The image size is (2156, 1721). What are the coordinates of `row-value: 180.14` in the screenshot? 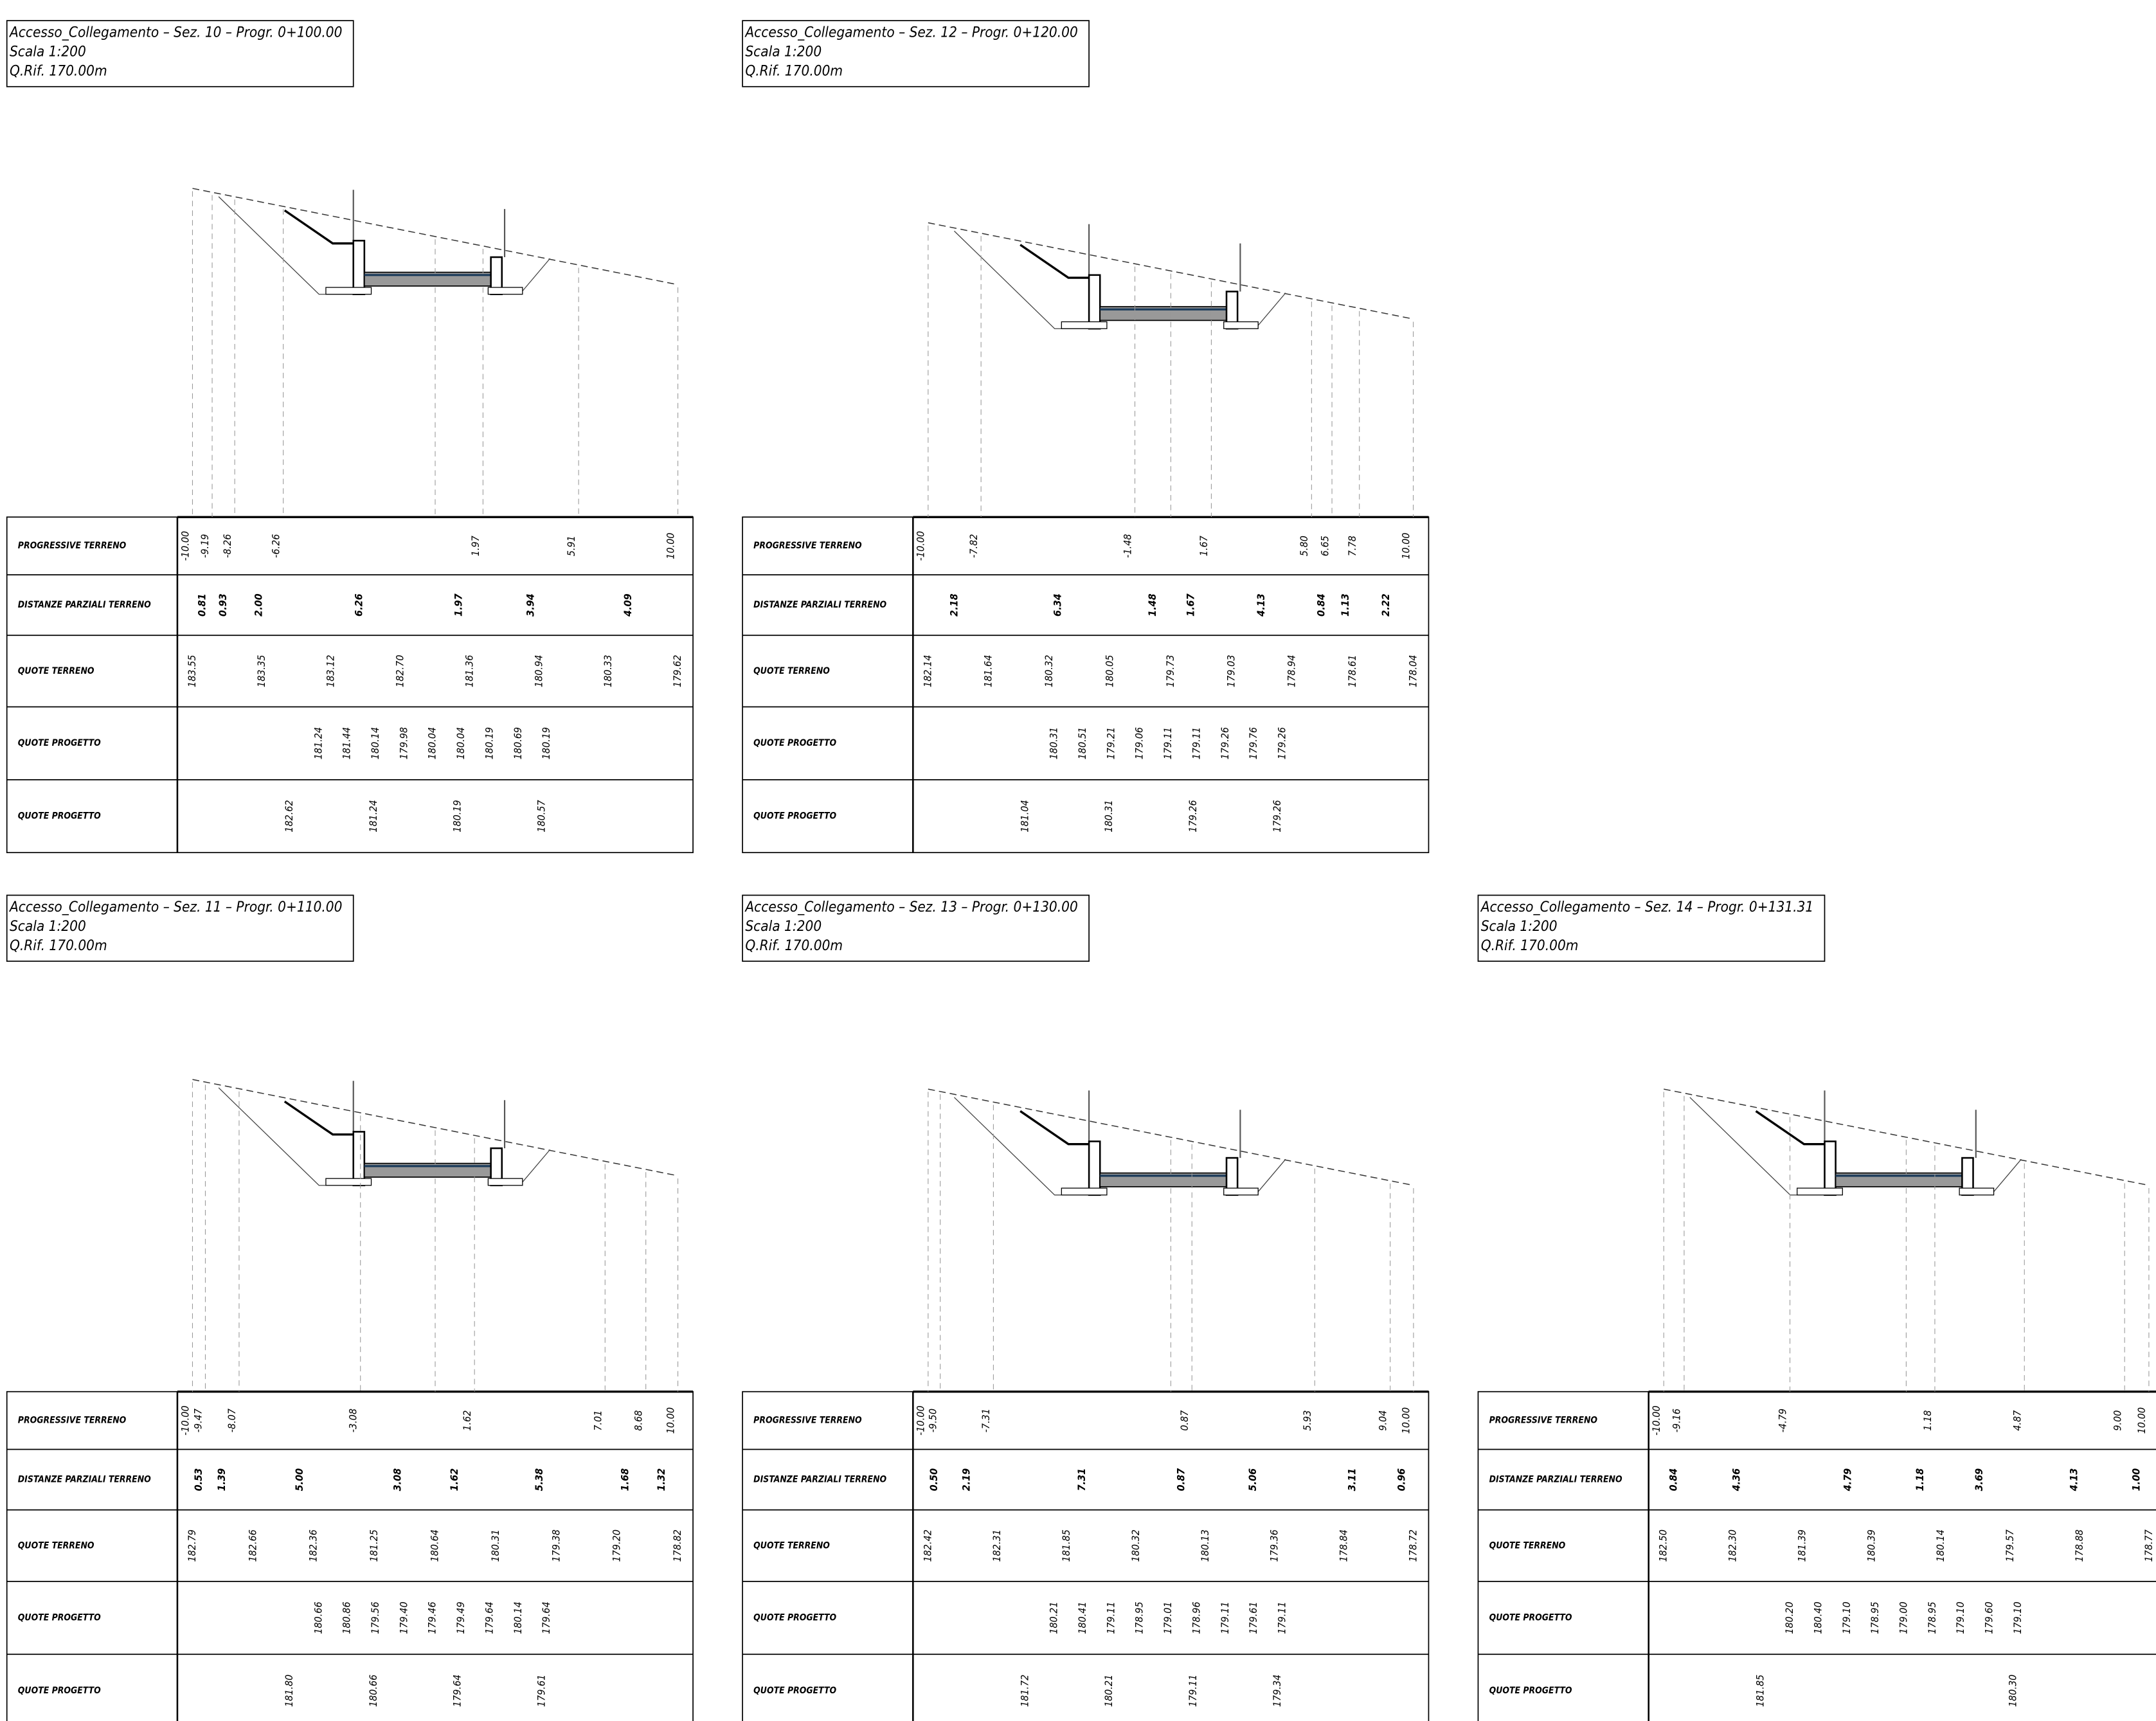 It's located at (518, 1617).